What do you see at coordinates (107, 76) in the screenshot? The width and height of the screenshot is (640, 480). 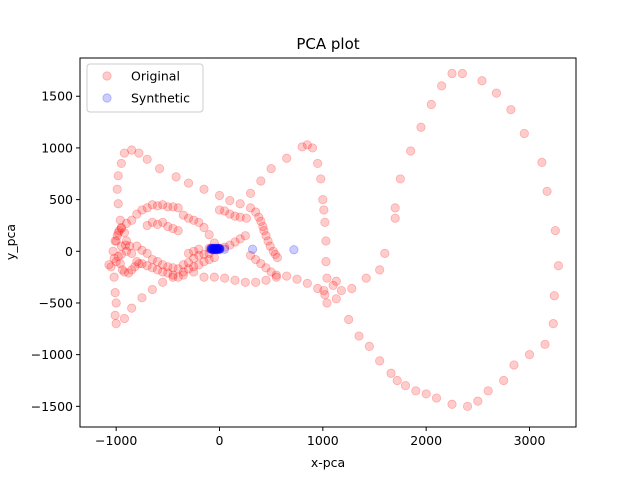 I see `legend-marker-original` at bounding box center [107, 76].